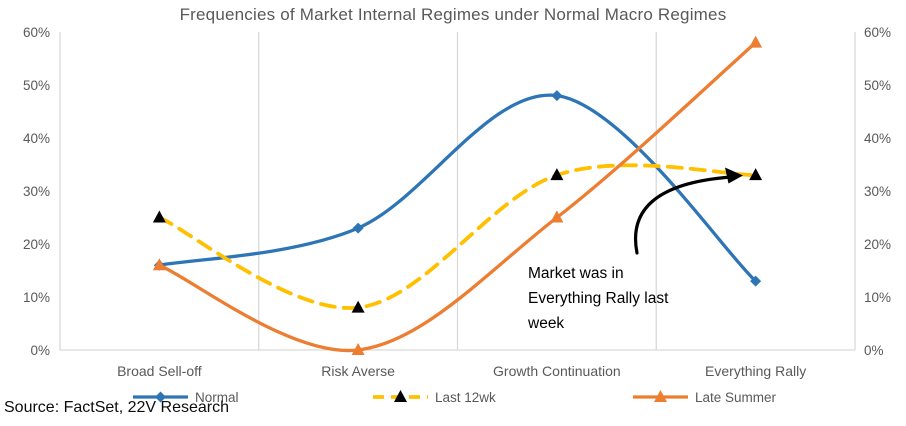 This screenshot has height=426, width=906. Describe the element at coordinates (36, 191) in the screenshot. I see `y-axis-label-left: 30%` at that location.